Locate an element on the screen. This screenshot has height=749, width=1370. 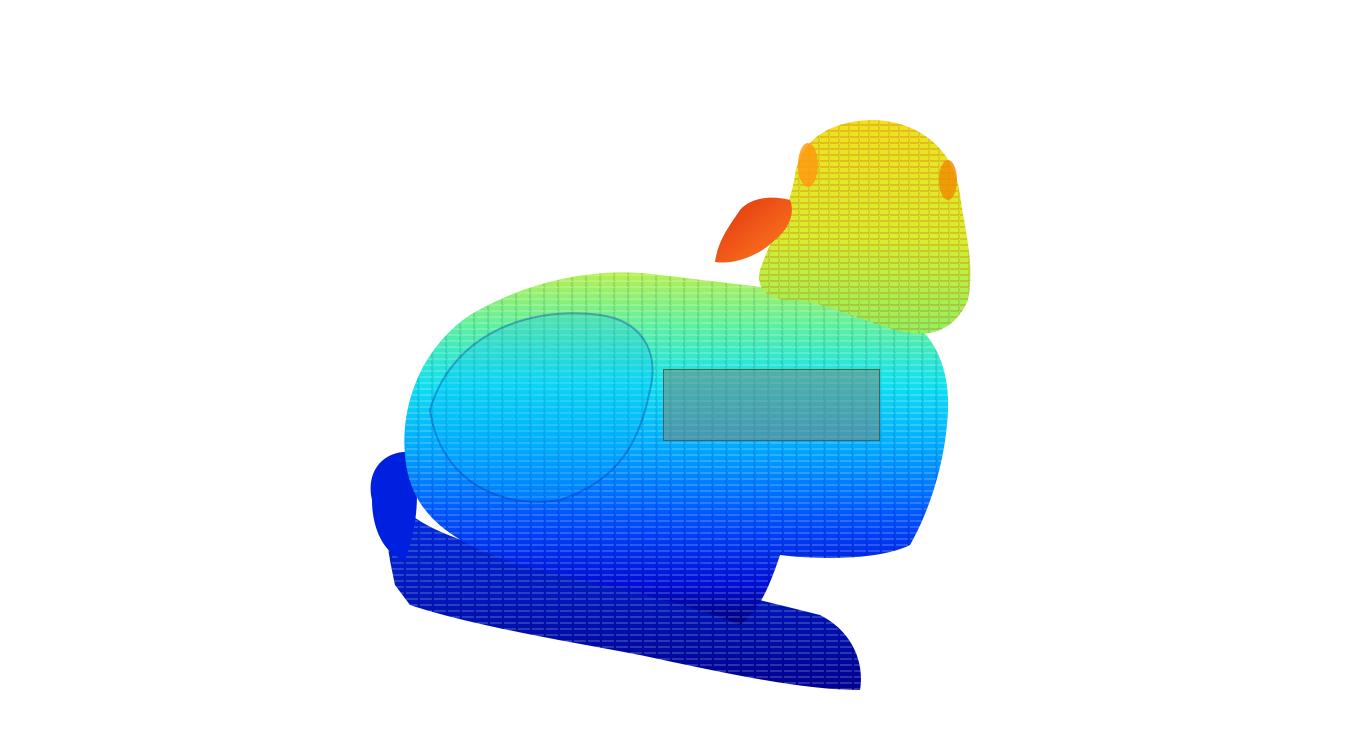
duck-beak is located at coordinates (753, 230).